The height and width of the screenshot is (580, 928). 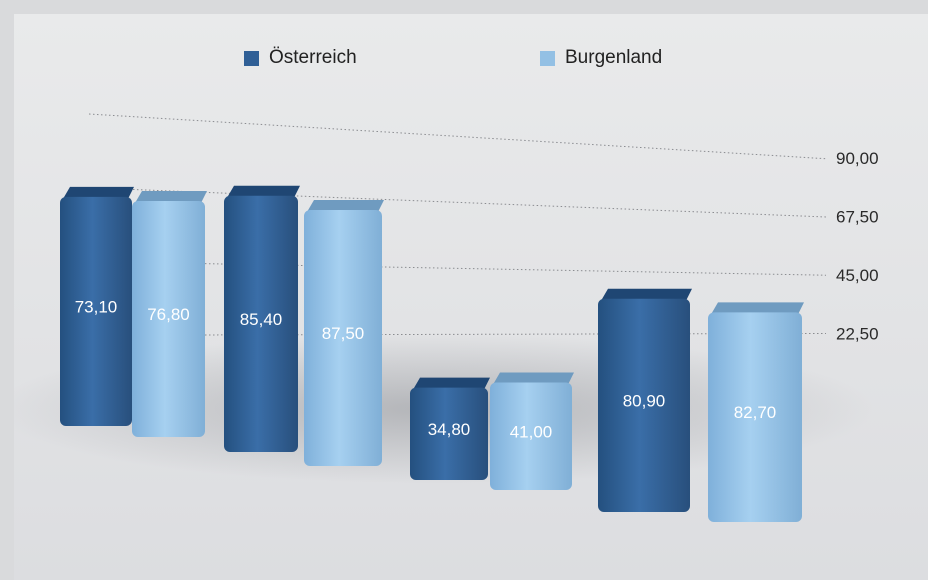 What do you see at coordinates (531, 431) in the screenshot?
I see `bar-value-label: 41,00` at bounding box center [531, 431].